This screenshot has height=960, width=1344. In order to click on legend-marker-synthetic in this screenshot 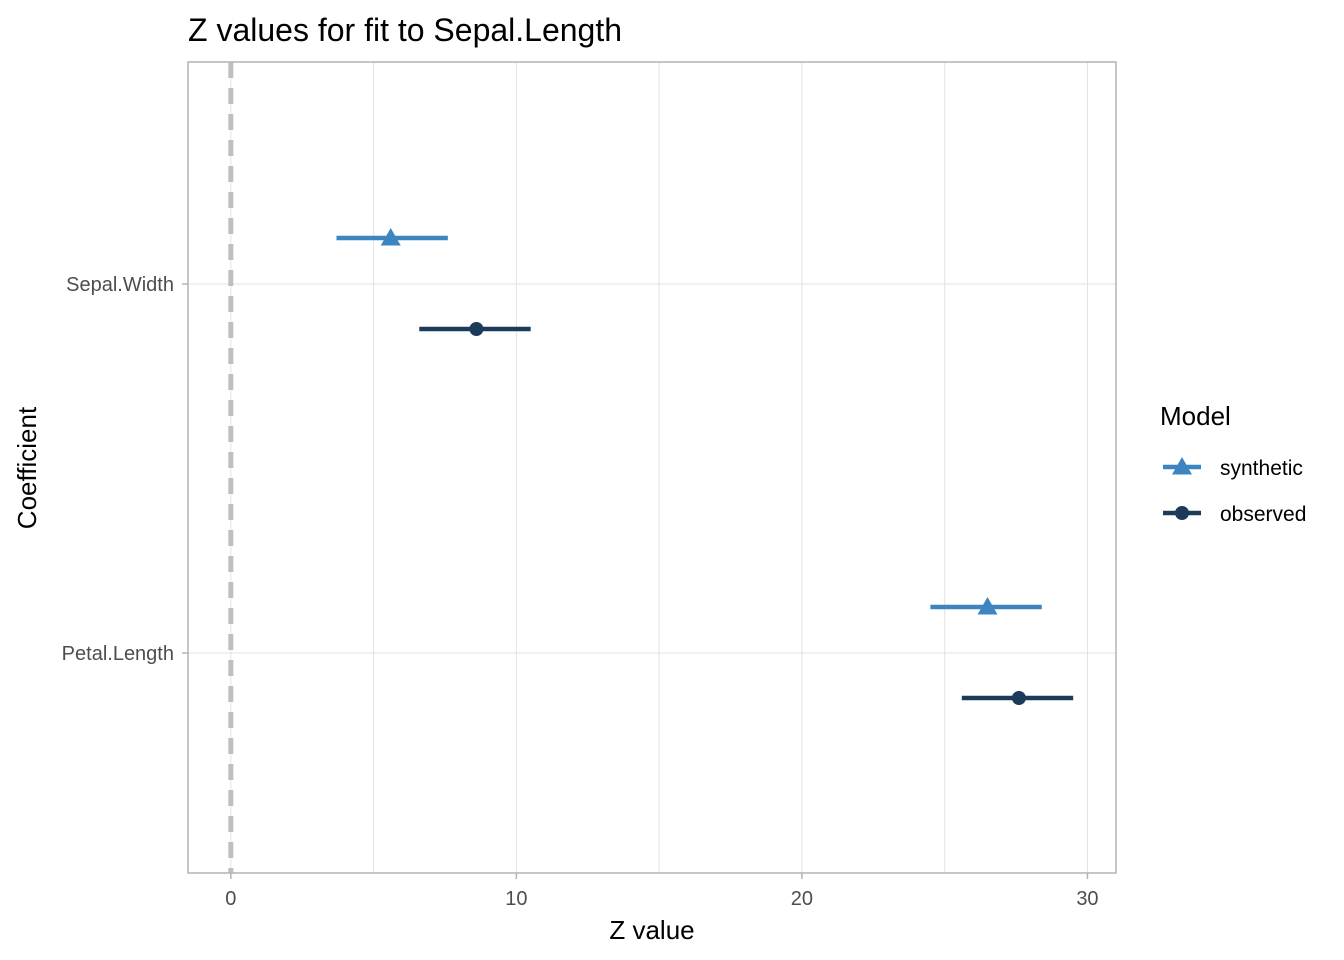, I will do `click(1182, 466)`.